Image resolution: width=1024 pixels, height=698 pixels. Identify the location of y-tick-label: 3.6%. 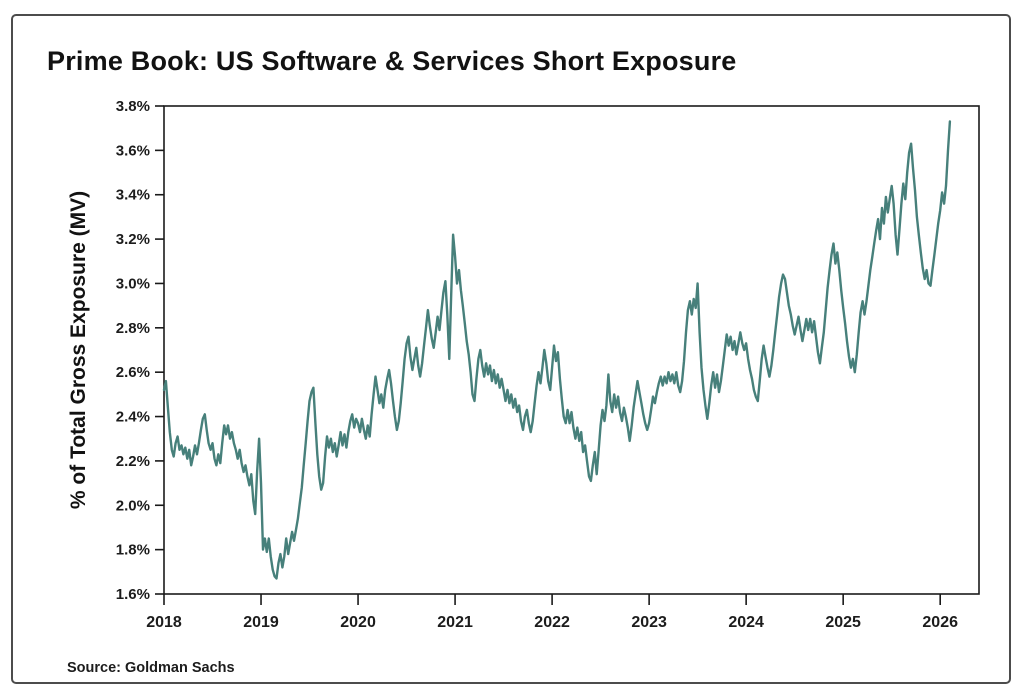
(133, 150).